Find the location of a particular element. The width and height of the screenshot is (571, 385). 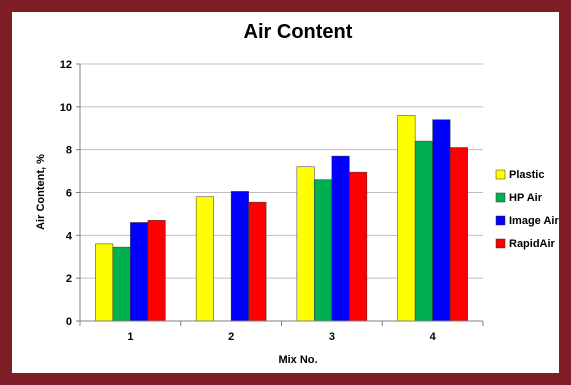

y-tick-label: 8 is located at coordinates (69, 151).